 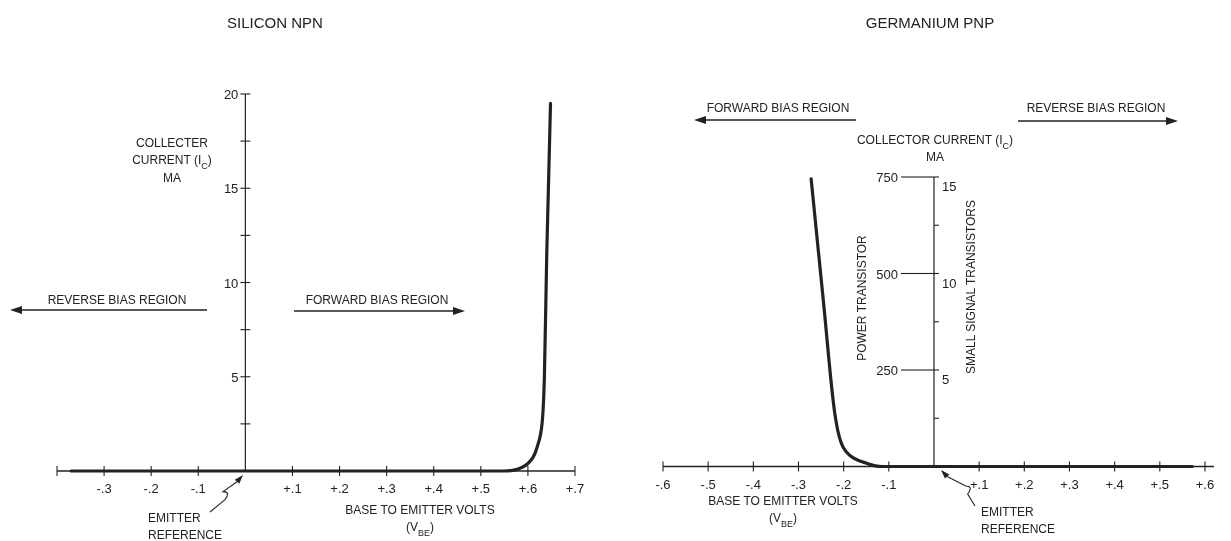 I want to click on y-tick-label: 500, so click(x=887, y=274).